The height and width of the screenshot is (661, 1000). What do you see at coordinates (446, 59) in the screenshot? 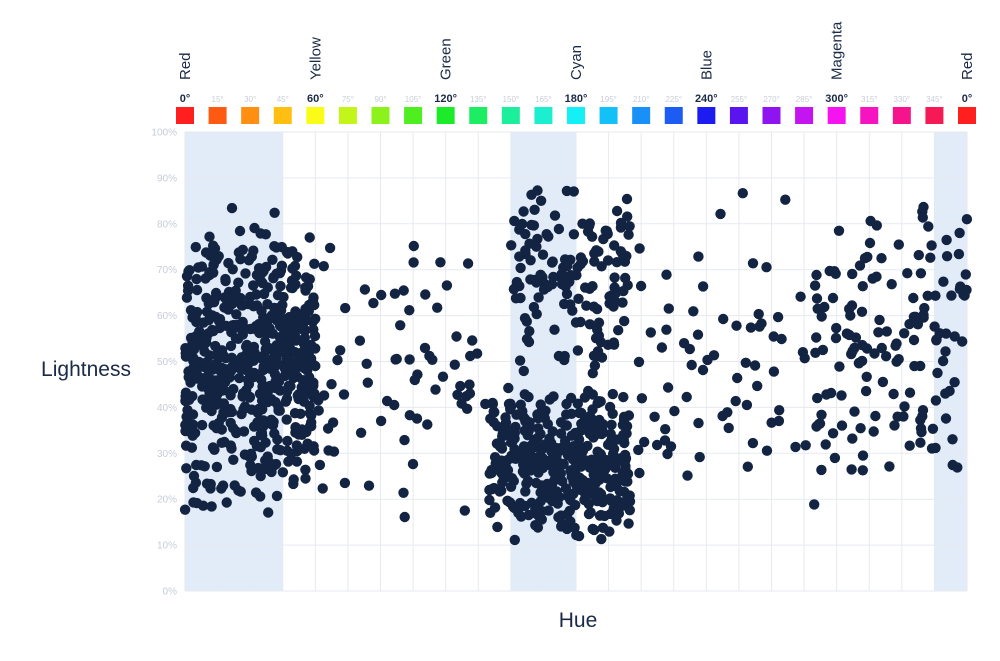
I see `hue-name-label: Green` at bounding box center [446, 59].